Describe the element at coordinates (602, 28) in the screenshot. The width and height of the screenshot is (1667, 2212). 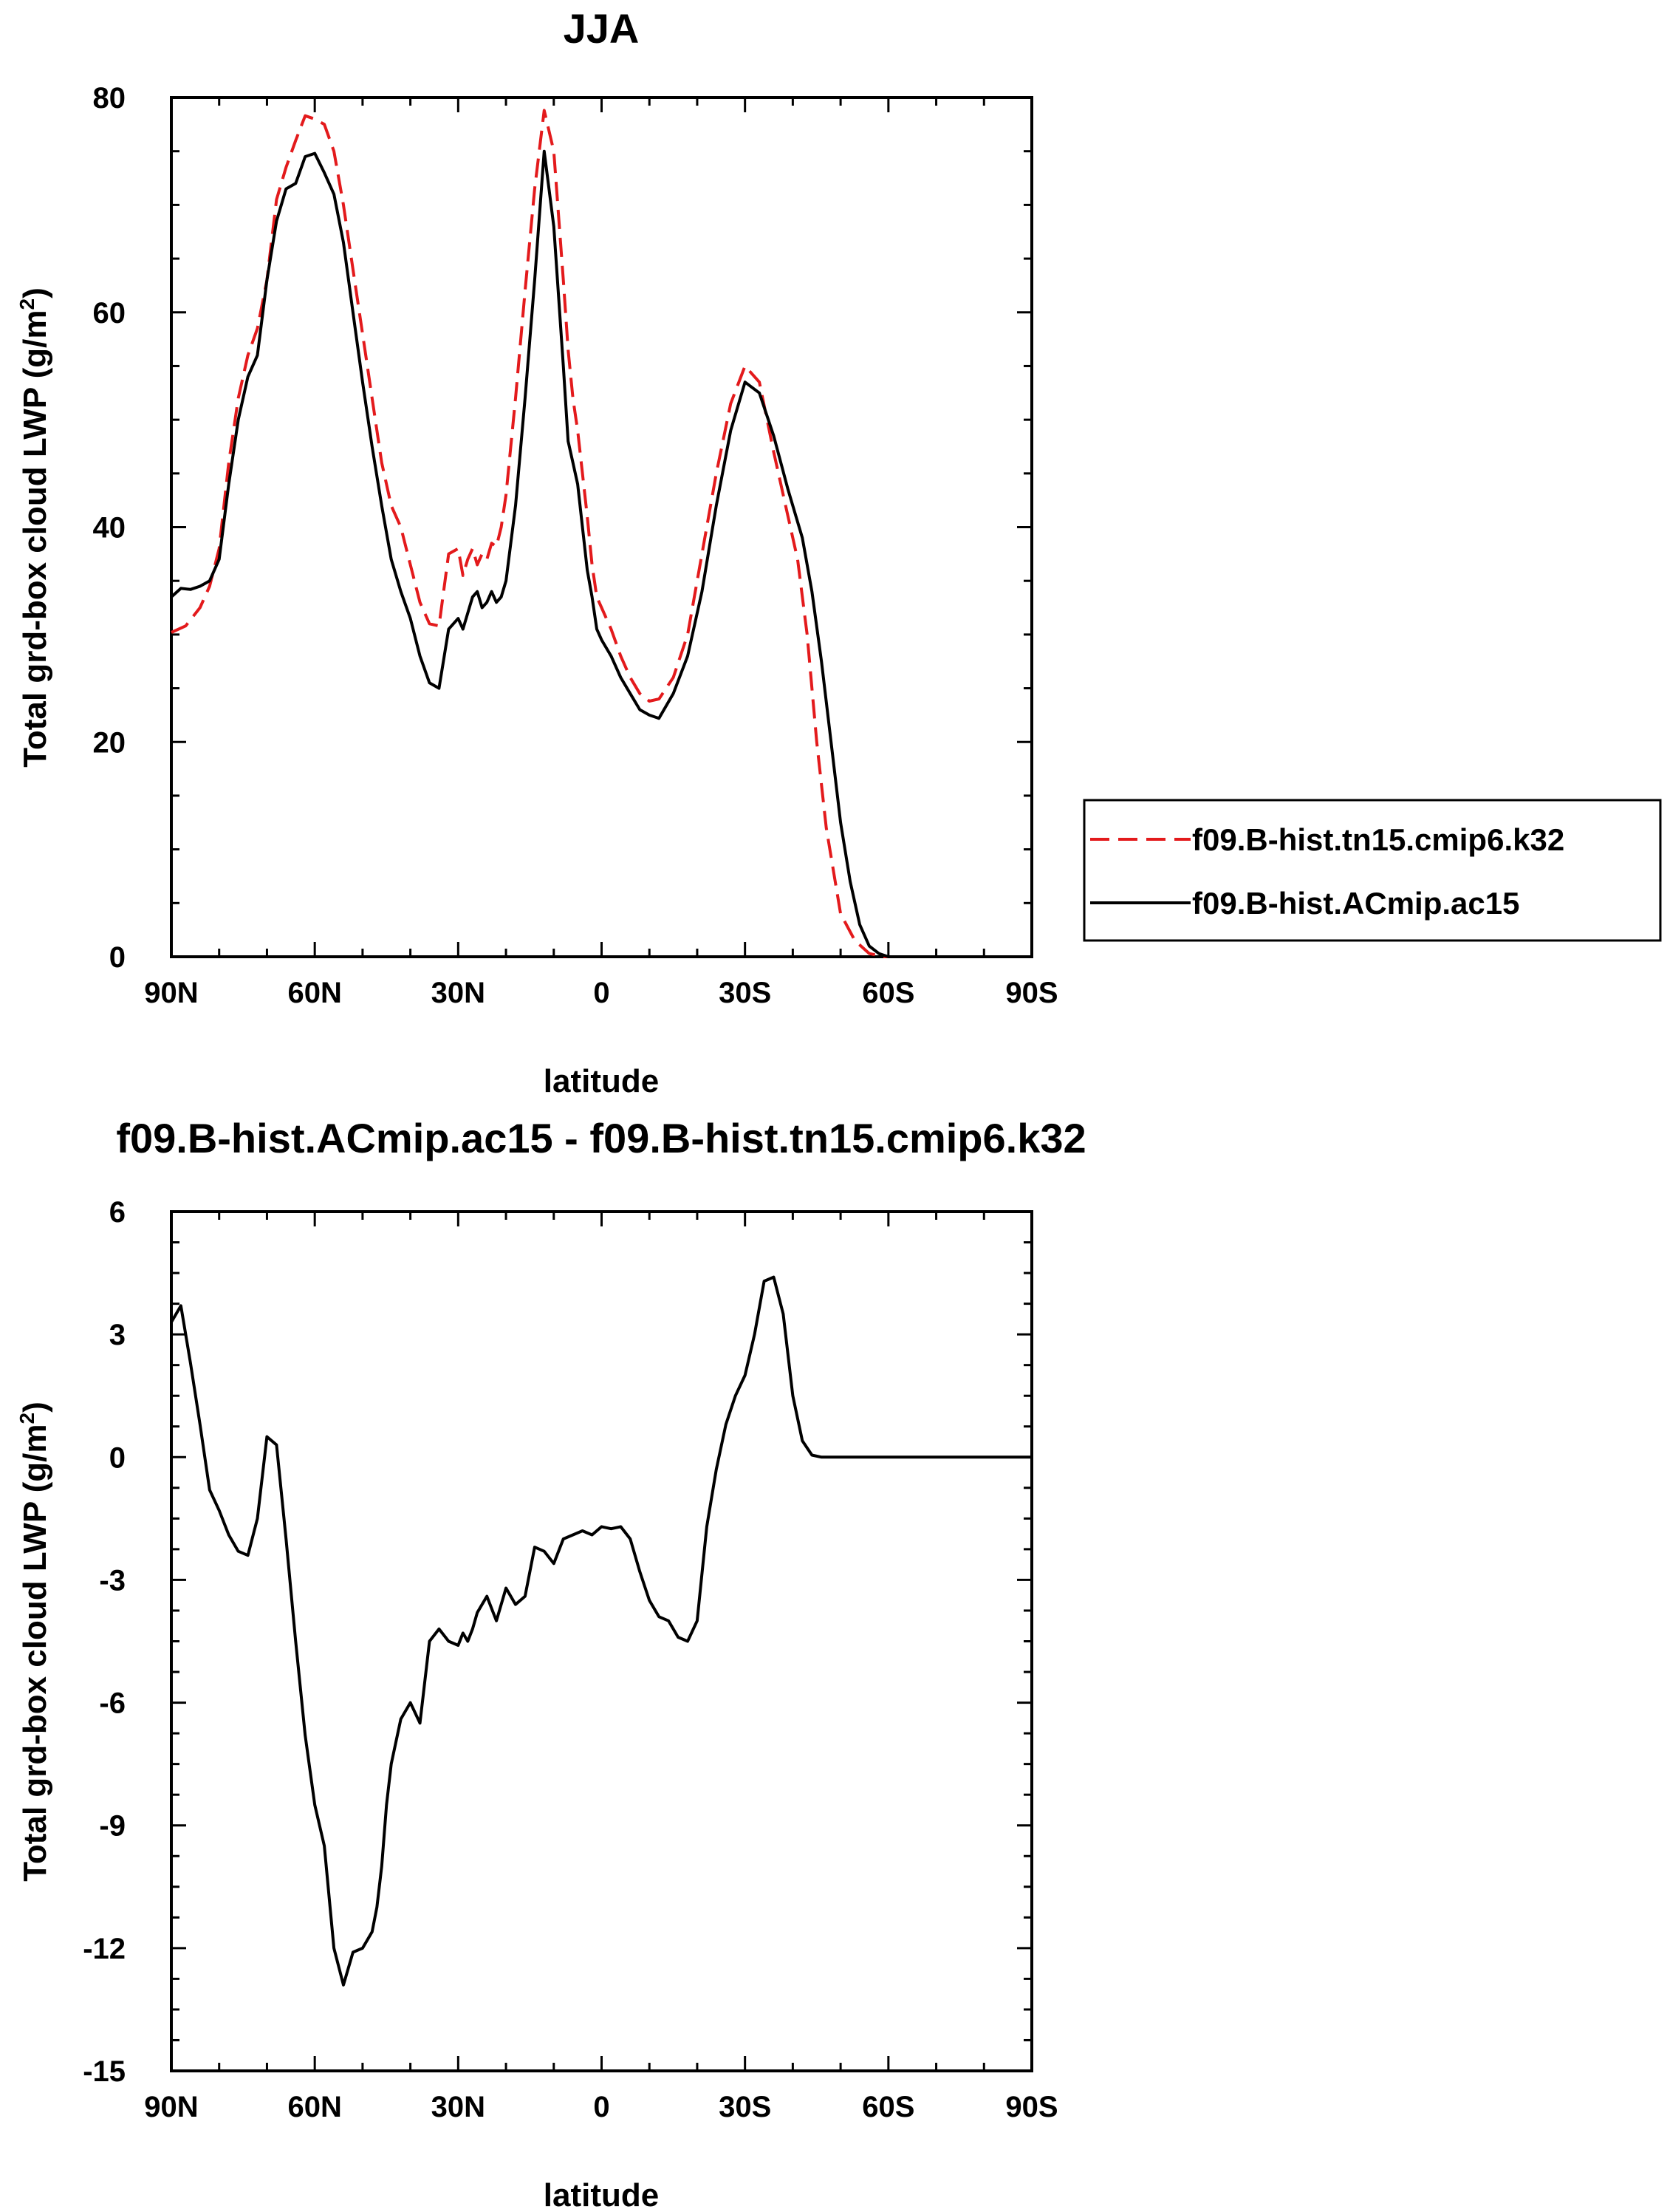
I see `top-chart-title: JJA` at that location.